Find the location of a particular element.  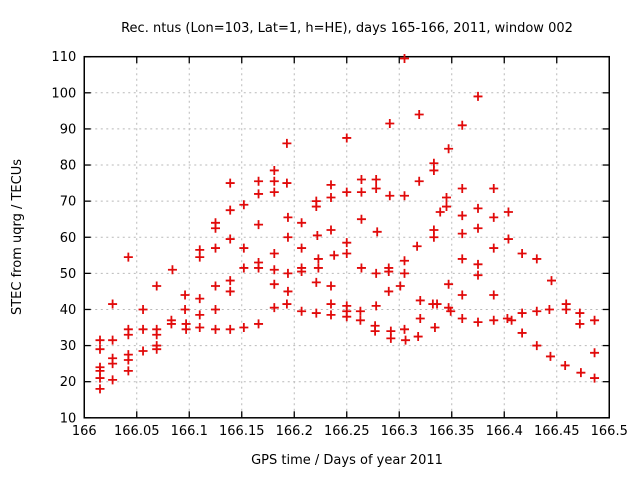

x-tick-label: 166.45 is located at coordinates (557, 431).